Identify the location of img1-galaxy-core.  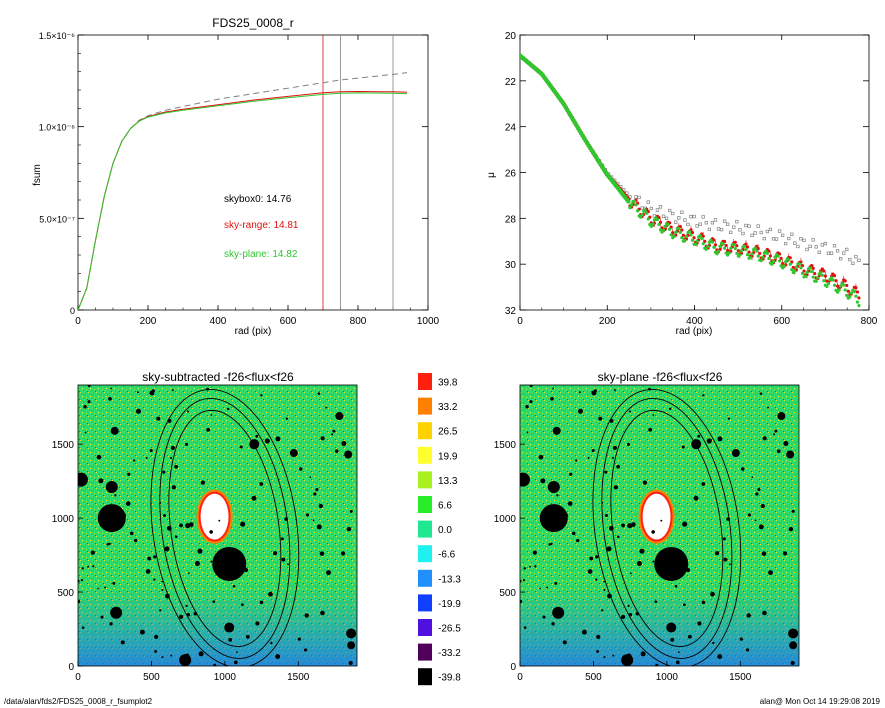
(214, 516).